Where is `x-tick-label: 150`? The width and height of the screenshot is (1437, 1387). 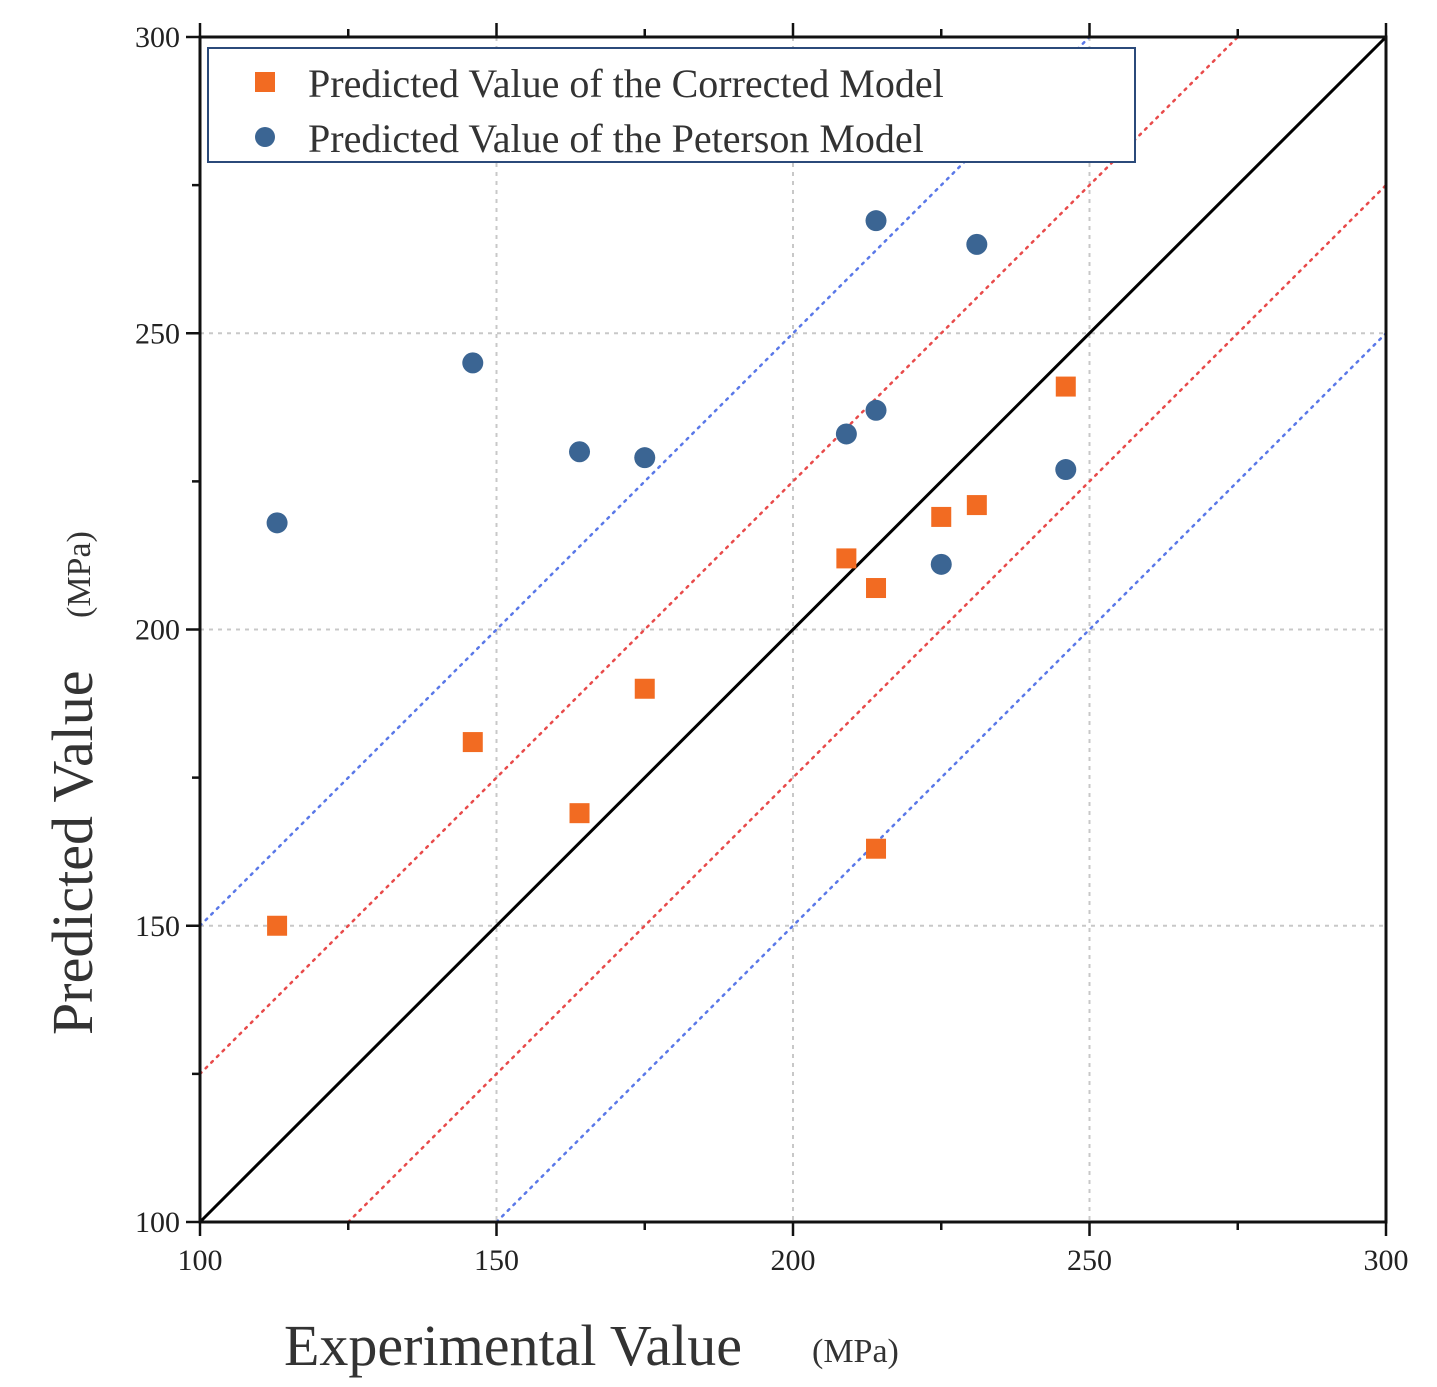 x-tick-label: 150 is located at coordinates (496, 1260).